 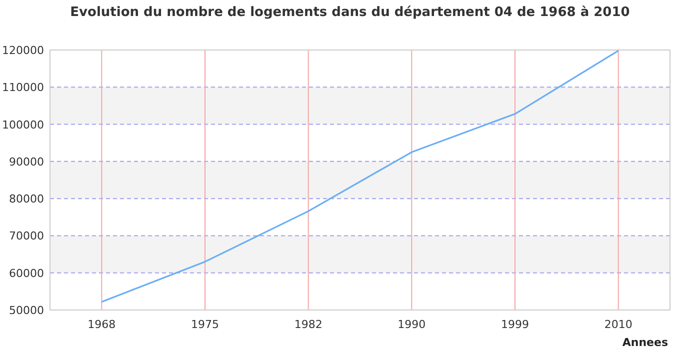 I want to click on y-tick-label: 50000, so click(x=26, y=310).